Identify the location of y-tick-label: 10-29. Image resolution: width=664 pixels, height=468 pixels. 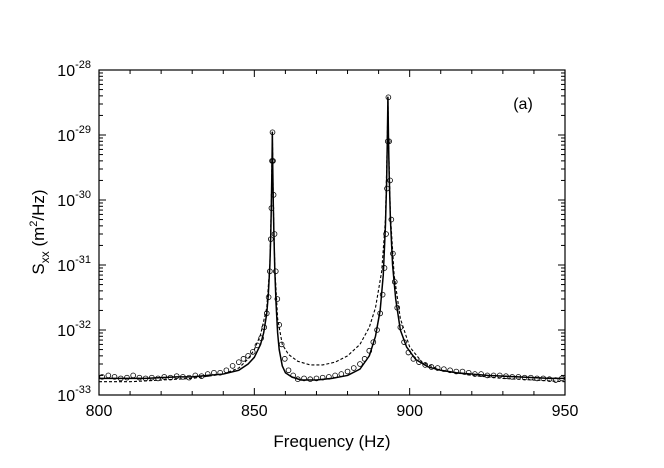
(74, 134).